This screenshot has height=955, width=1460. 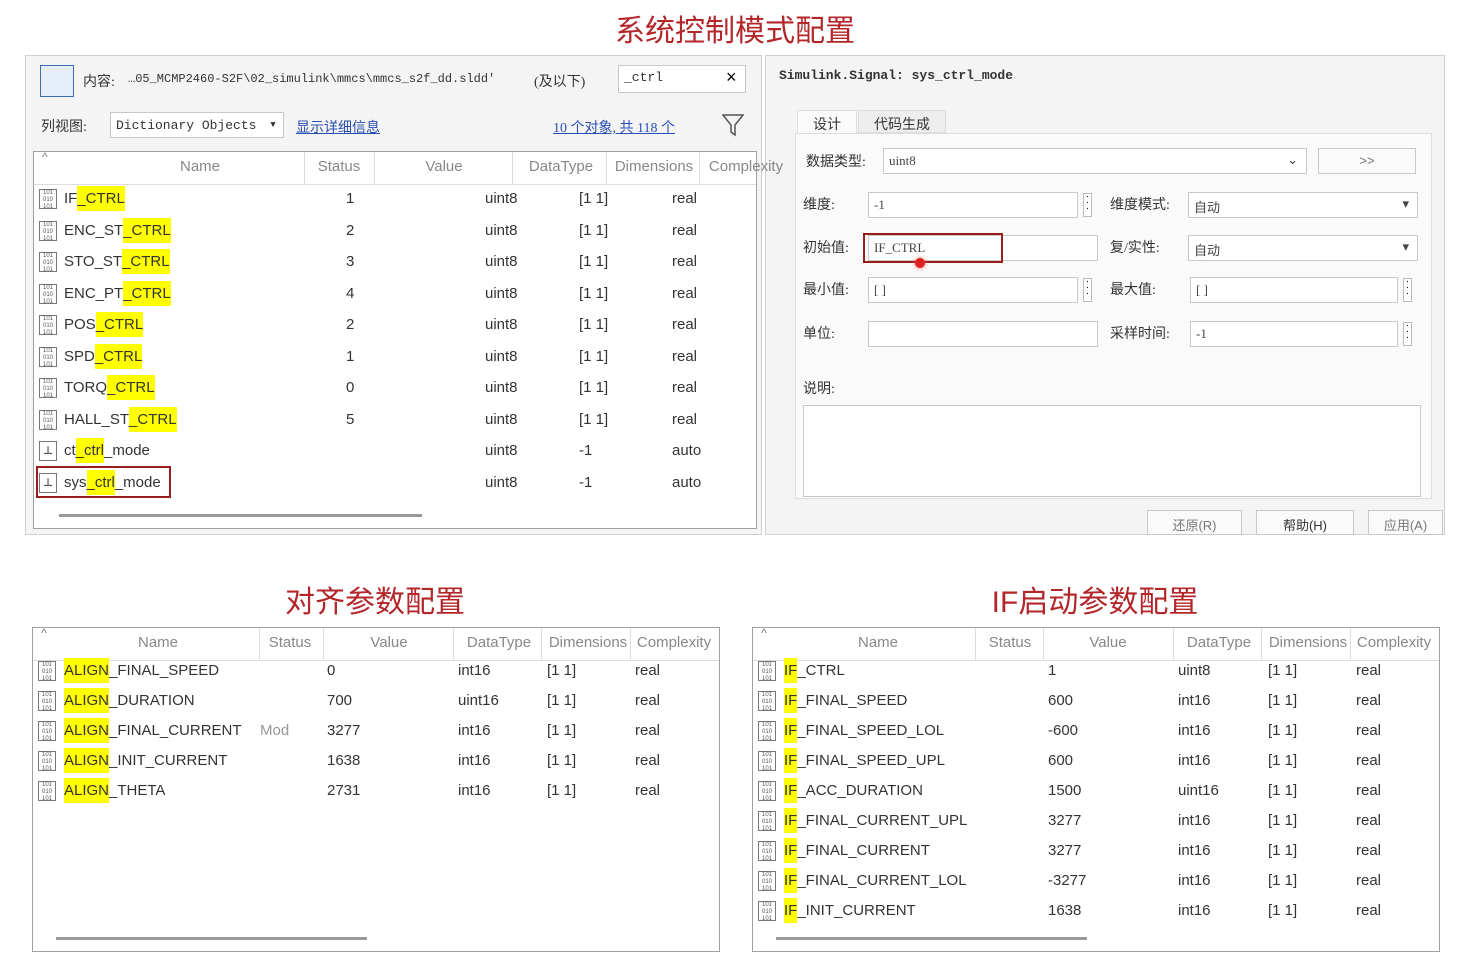 What do you see at coordinates (197, 125) in the screenshot?
I see `view-dropdown: Dictionary Objects ▾` at bounding box center [197, 125].